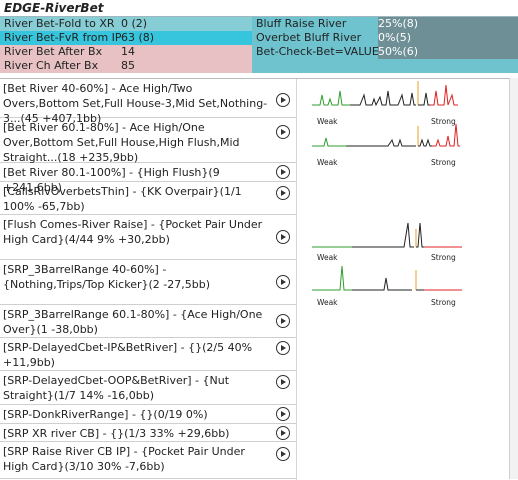  Describe the element at coordinates (186, 24) in the screenshot. I see `stat-value-fold-to-xr: 0 (2)` at that location.